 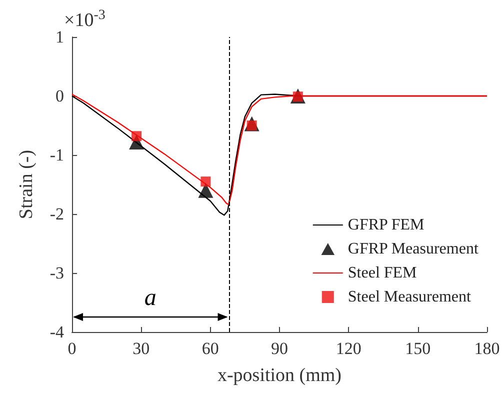 What do you see at coordinates (57, 273) in the screenshot?
I see `y-tick-label: -3` at bounding box center [57, 273].